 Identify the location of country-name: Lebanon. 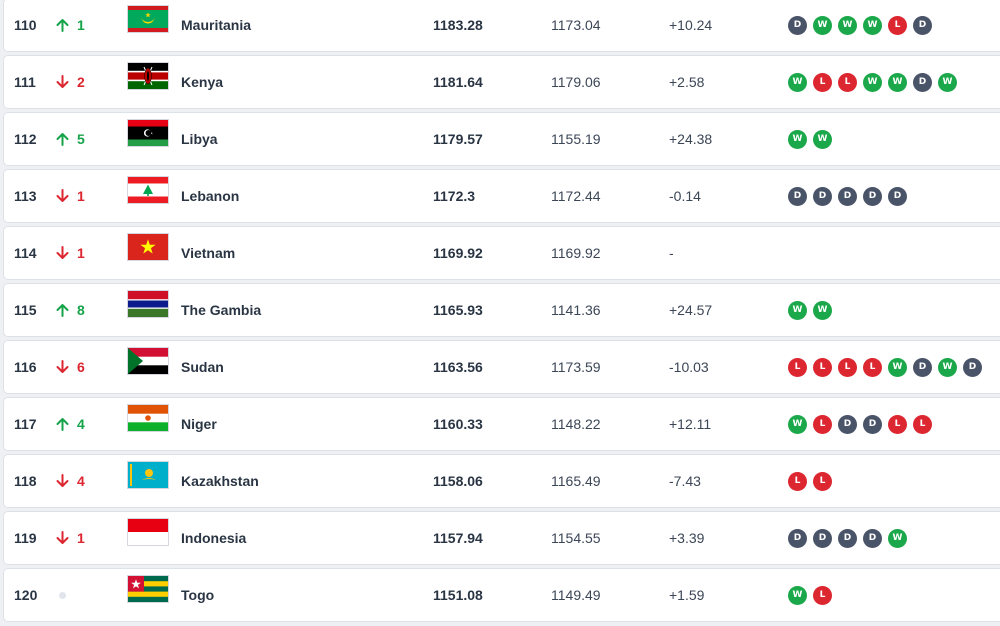
(210, 196).